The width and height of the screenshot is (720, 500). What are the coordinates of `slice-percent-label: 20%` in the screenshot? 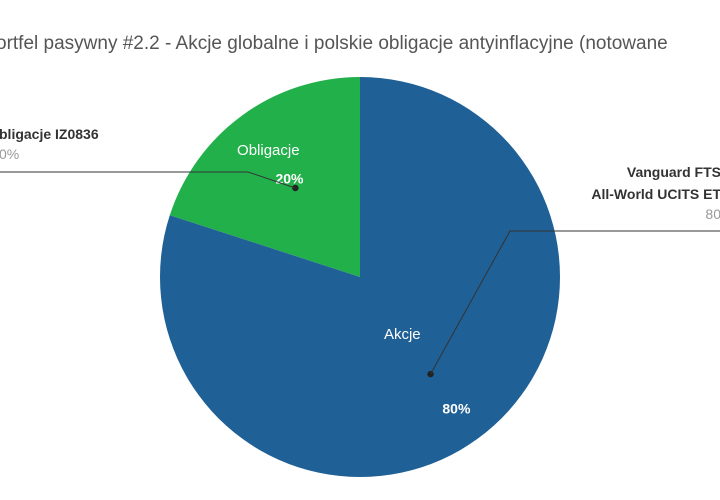 It's located at (289, 179).